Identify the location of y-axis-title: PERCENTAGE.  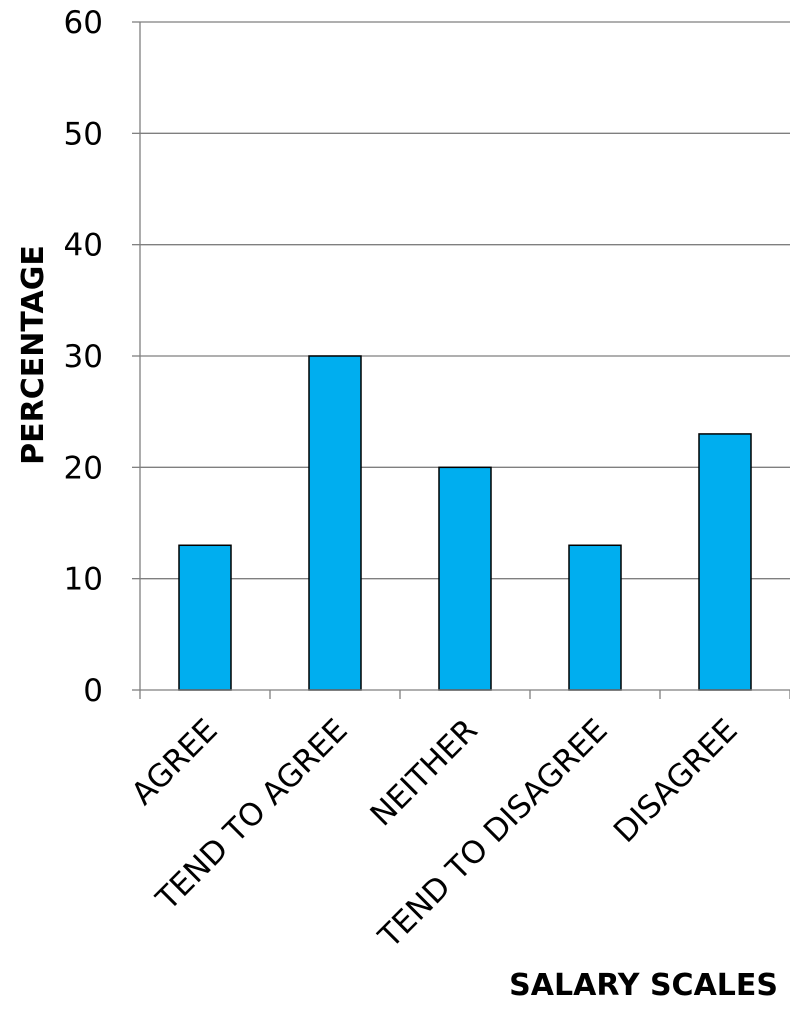
(33, 355).